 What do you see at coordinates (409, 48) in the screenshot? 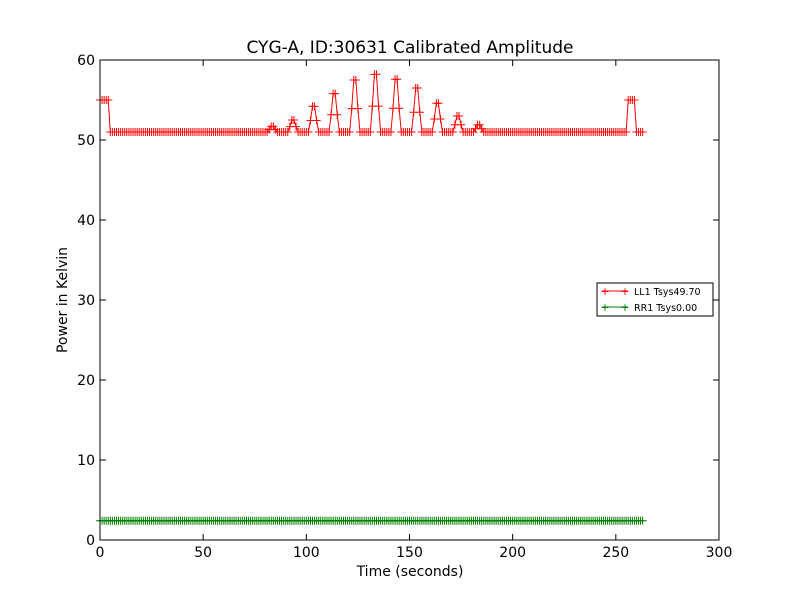
I see `chart-title: CYG-A, ID:30631 Calibrated Amplitude` at bounding box center [409, 48].